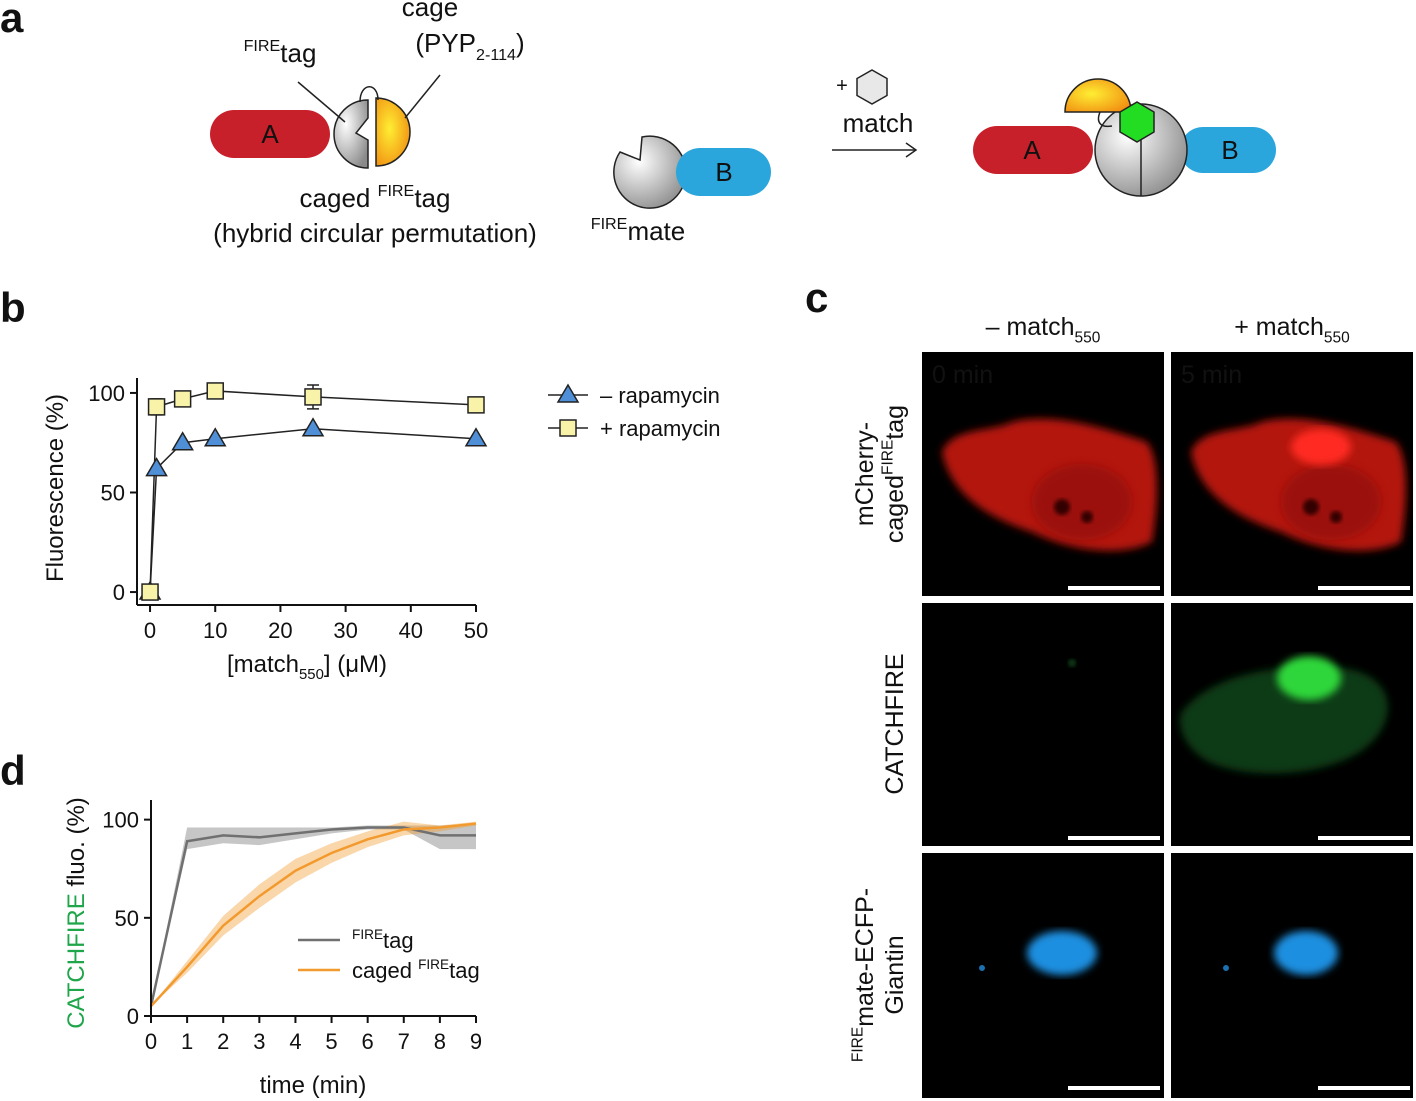  I want to click on product-a-shape, so click(1033, 150).